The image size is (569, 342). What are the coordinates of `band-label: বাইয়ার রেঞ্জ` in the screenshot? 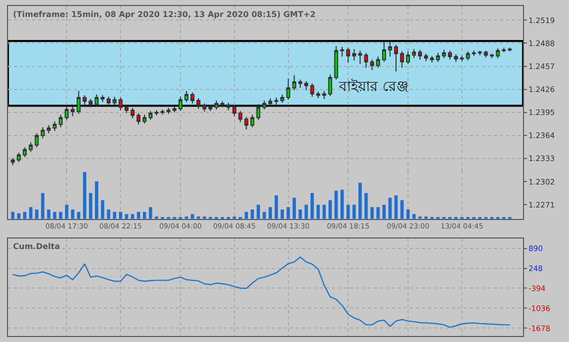 It's located at (373, 86).